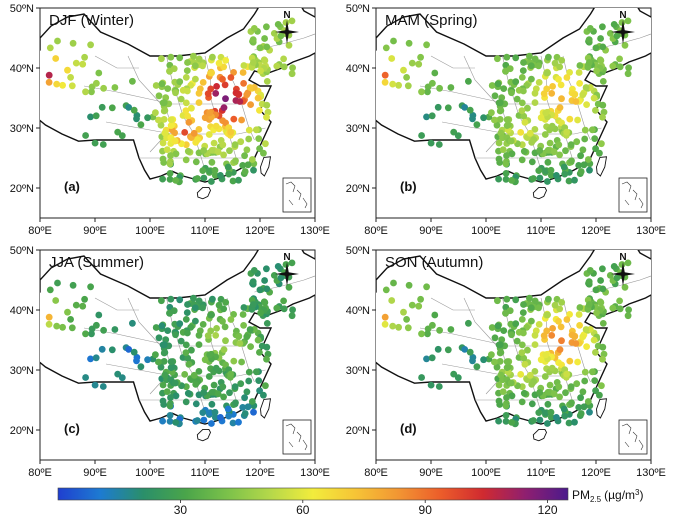  I want to click on lon-tick-label: 130ºE, so click(651, 473).